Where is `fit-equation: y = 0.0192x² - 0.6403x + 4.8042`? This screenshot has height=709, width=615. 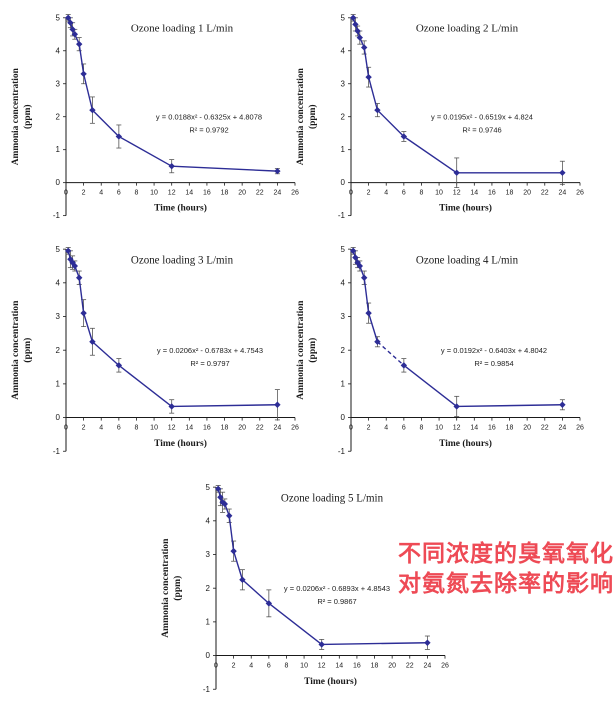
fit-equation: y = 0.0192x² - 0.6403x + 4.8042 is located at coordinates (494, 350).